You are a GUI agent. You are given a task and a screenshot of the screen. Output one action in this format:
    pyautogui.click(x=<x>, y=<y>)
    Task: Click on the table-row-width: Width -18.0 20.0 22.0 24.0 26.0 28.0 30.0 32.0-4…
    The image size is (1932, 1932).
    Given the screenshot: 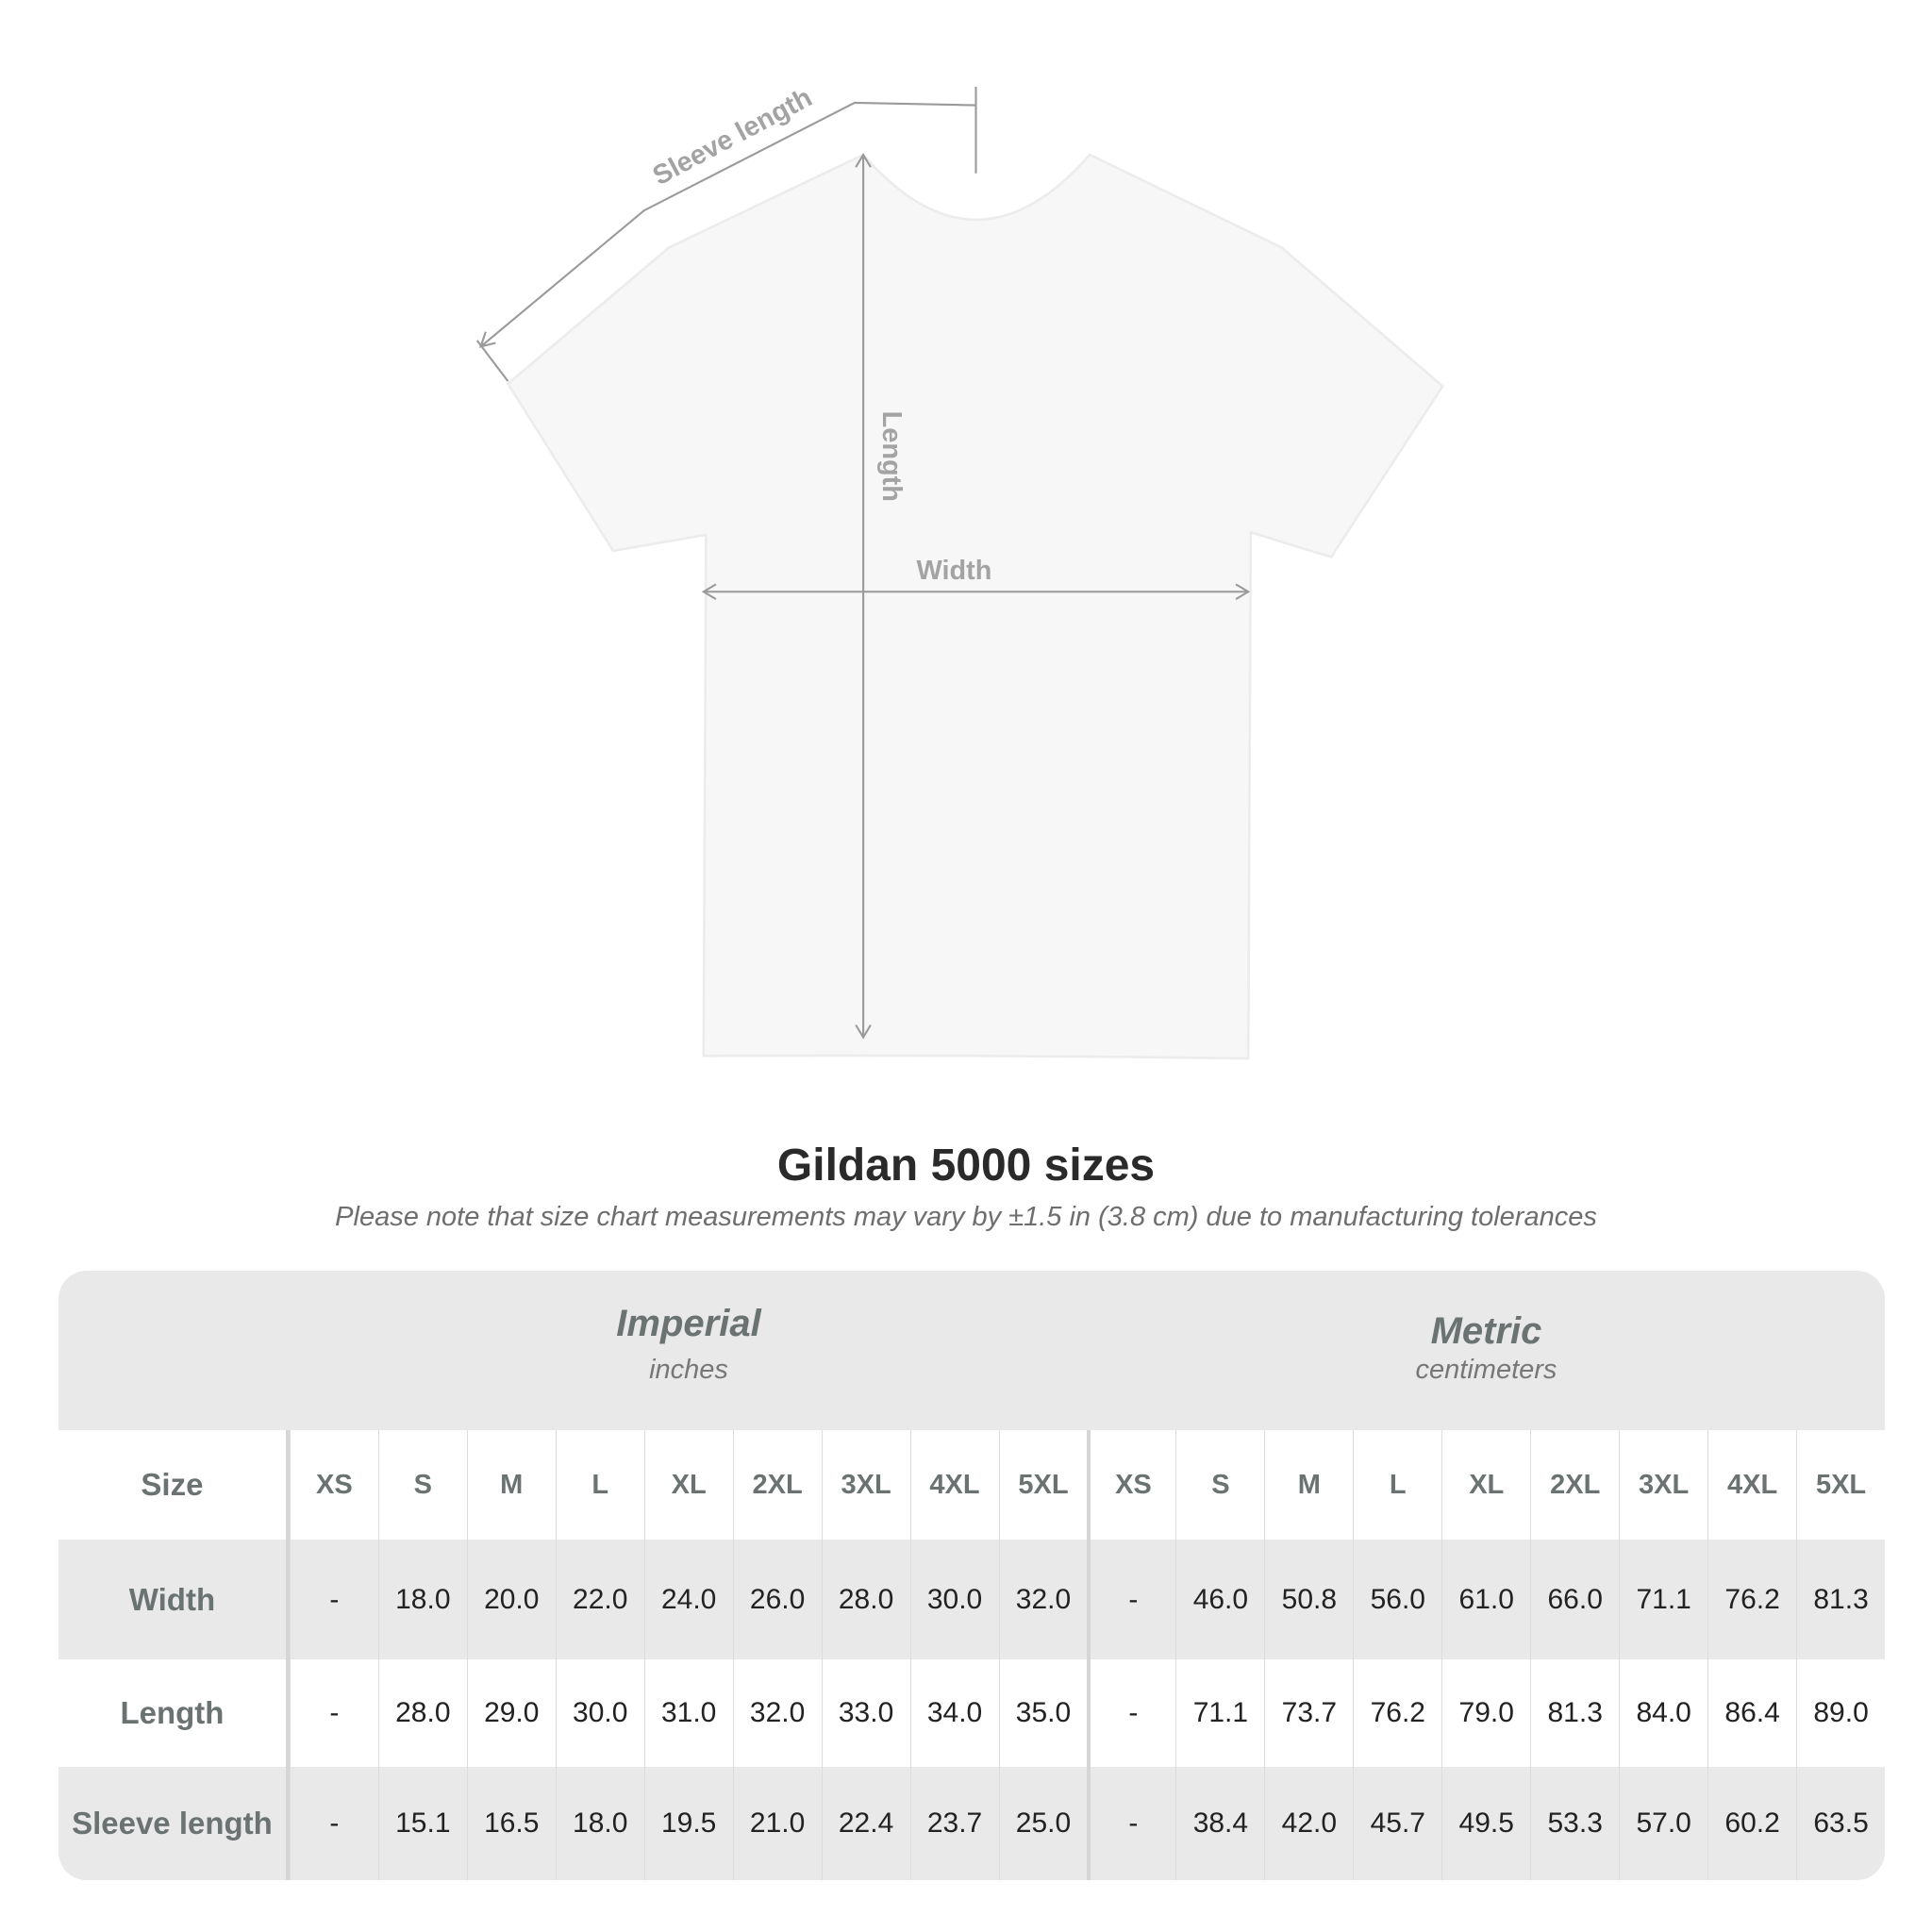 What is the action you would take?
    pyautogui.click(x=971, y=1599)
    